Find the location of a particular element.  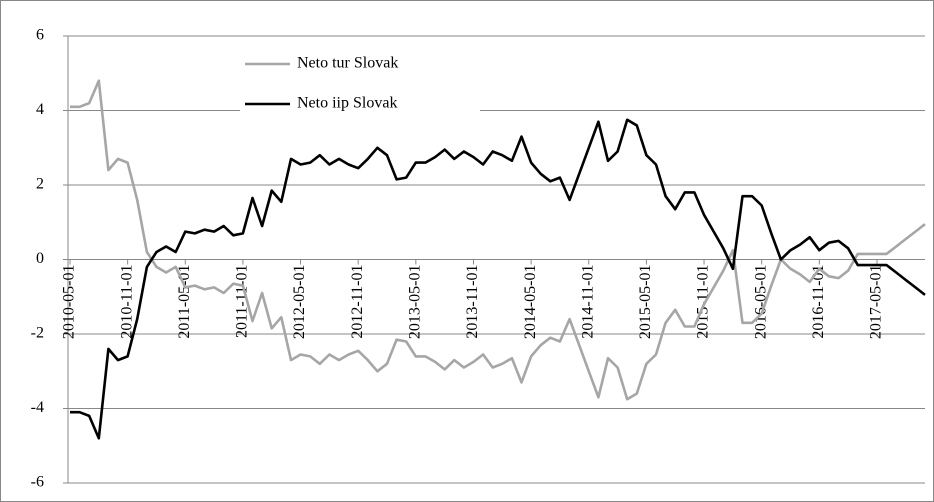

x-tick-label: 2010-05-01 is located at coordinates (69, 302).